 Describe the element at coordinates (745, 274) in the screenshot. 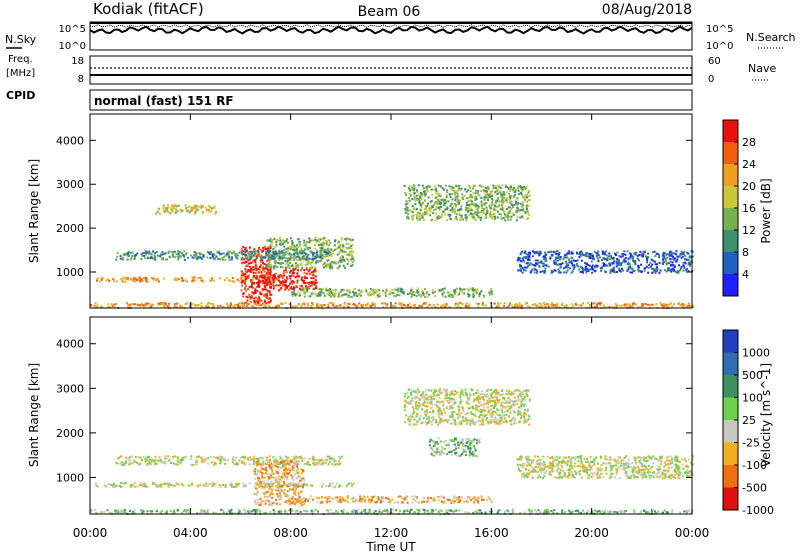

I see `colorbar-tick-0: 4` at that location.